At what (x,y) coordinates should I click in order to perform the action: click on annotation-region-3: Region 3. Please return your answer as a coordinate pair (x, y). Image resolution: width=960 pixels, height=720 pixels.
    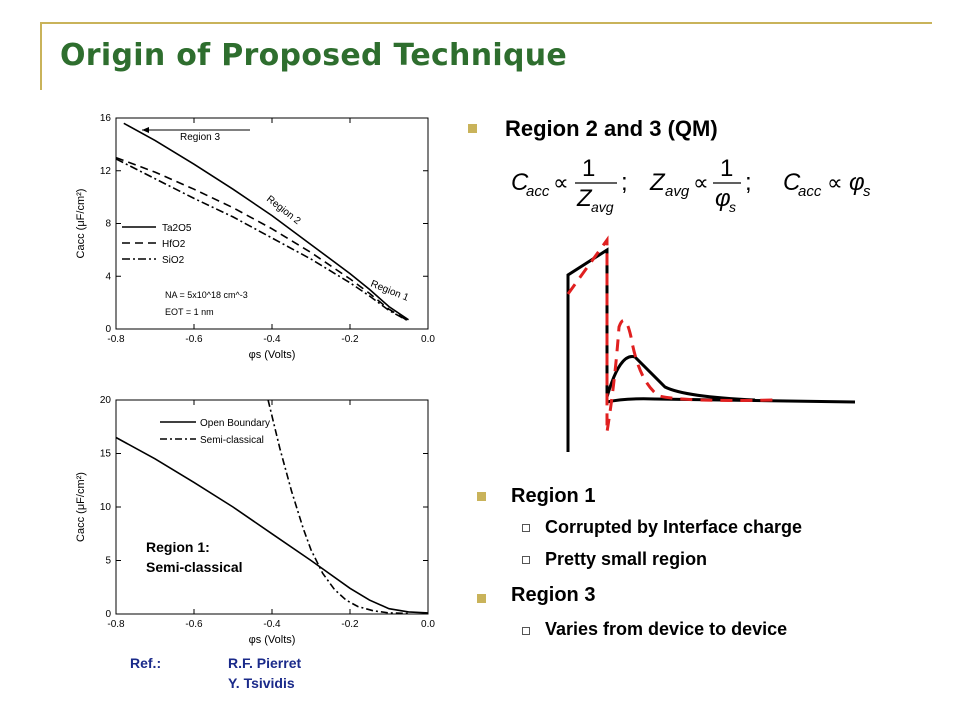
    Looking at the image, I should click on (200, 137).